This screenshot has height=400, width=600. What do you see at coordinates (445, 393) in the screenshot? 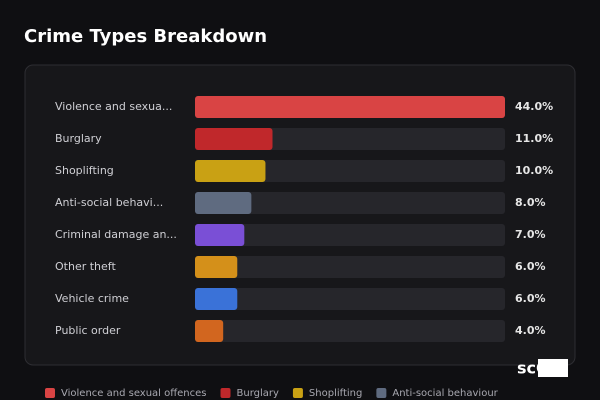
I see `legend-label: Anti-social behaviour` at bounding box center [445, 393].